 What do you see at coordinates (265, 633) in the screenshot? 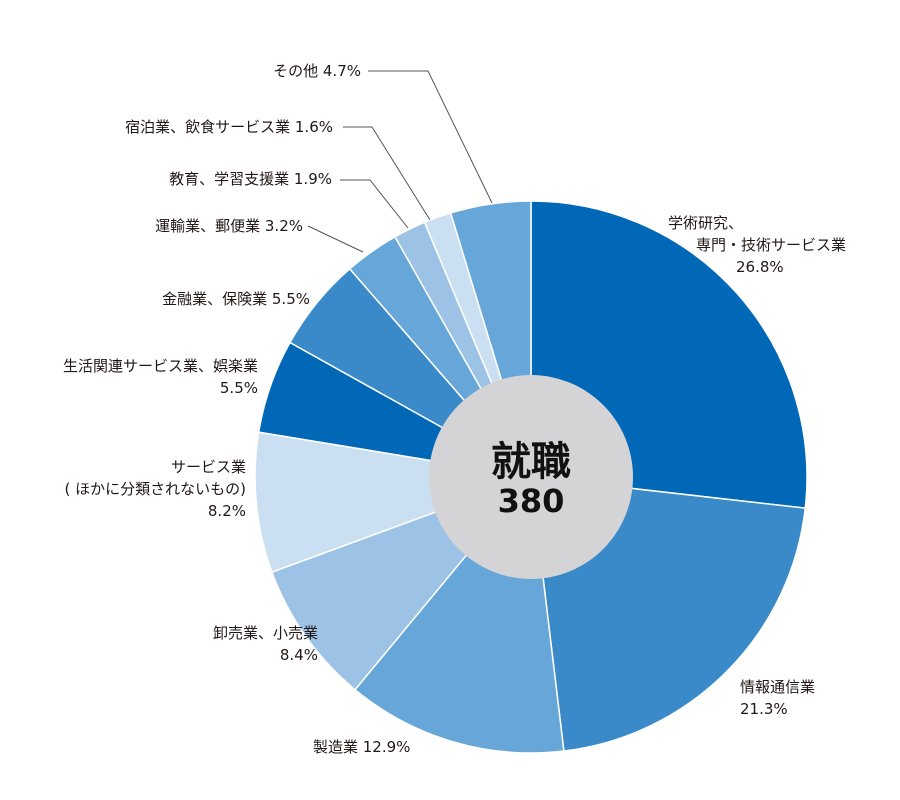
I see `slice-label-name: 卸売業、小売業` at bounding box center [265, 633].